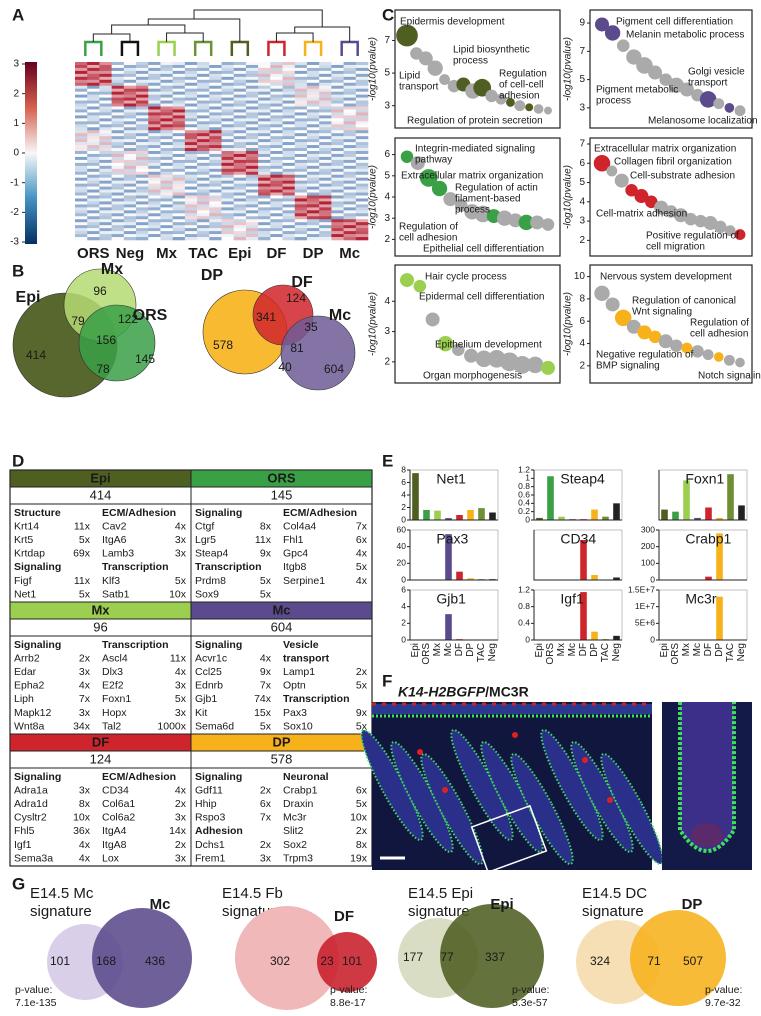 The image size is (761, 1016). Describe the element at coordinates (118, 554) in the screenshot. I see `gene-name: Lamb3` at that location.